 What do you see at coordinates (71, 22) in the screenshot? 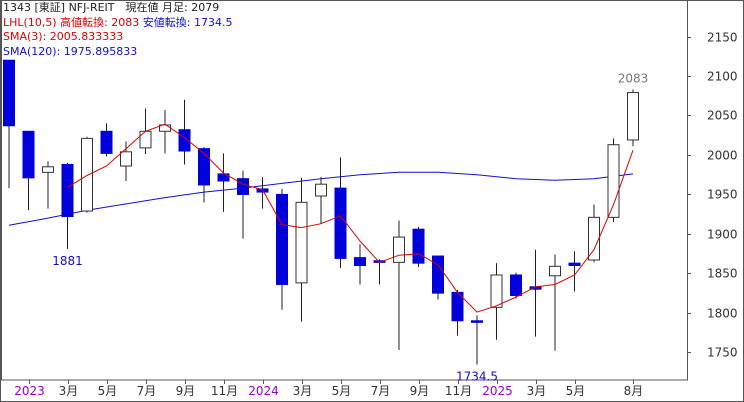
I see `legend-high-turn: LHL(10,5) 高値転換: 2083` at bounding box center [71, 22].